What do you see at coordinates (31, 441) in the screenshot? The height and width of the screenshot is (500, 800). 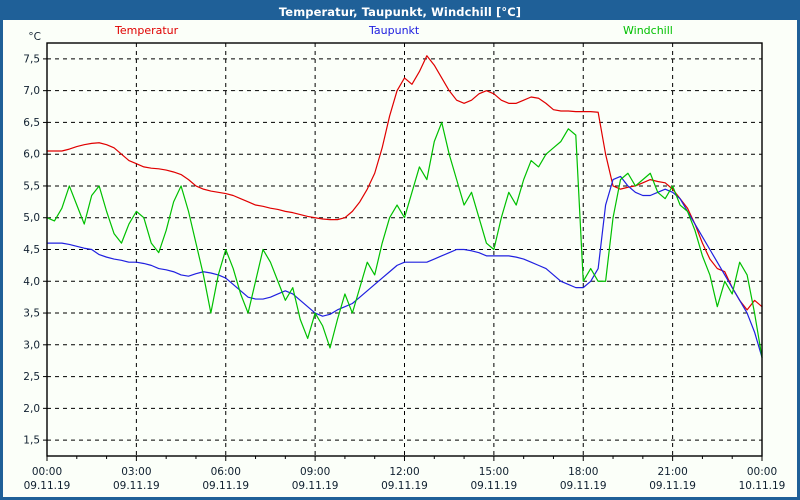 I see `y-axis-tick-label: 1,5` at bounding box center [31, 441].